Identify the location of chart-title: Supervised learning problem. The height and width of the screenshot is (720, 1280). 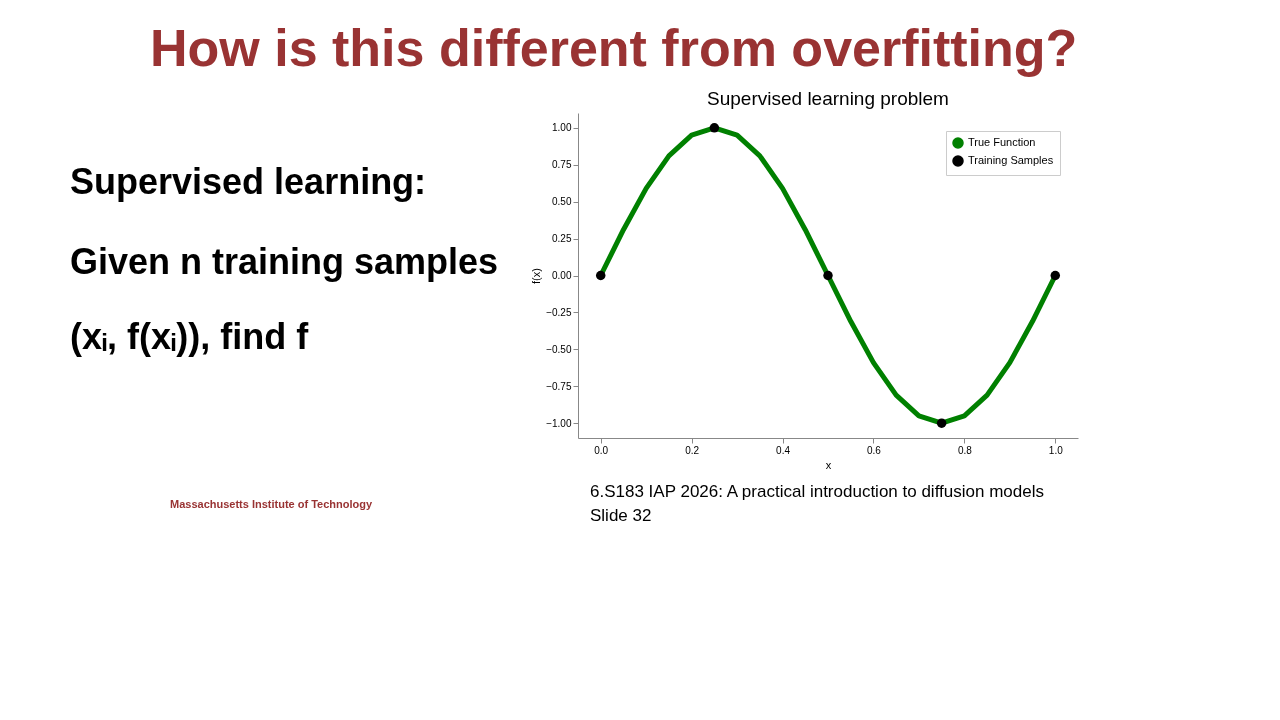
(828, 98).